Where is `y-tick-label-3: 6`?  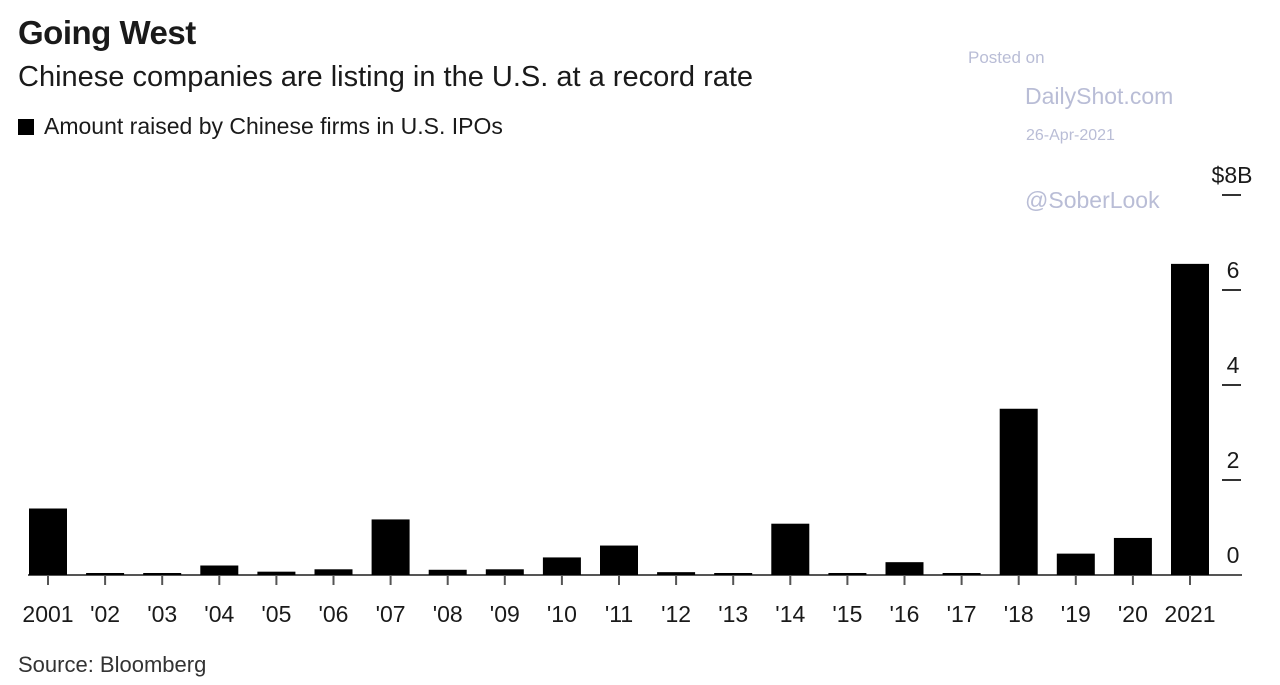 y-tick-label-3: 6 is located at coordinates (1233, 270).